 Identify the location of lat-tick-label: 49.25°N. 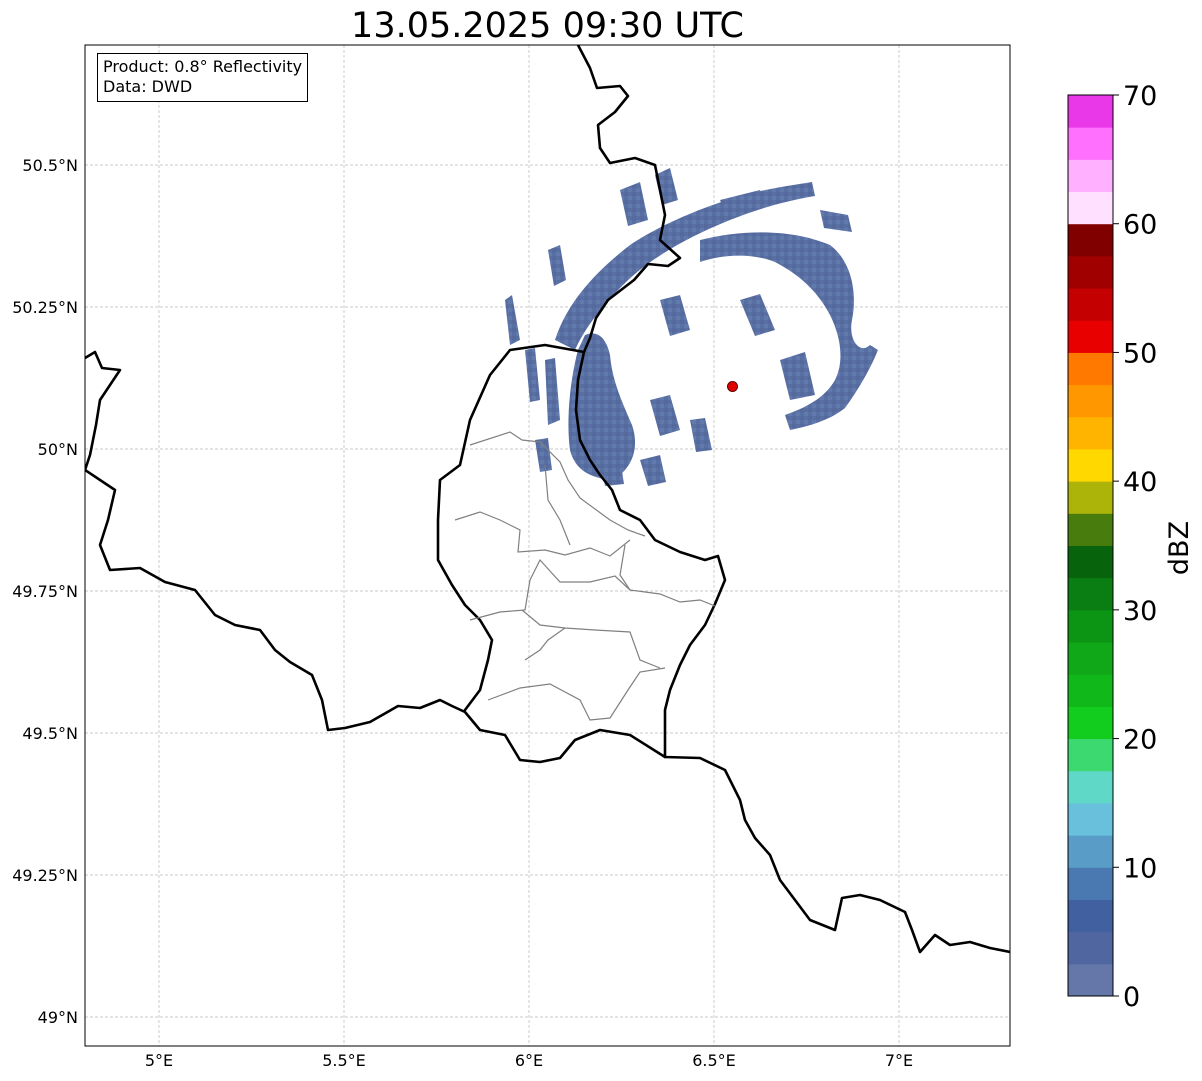
(45, 875).